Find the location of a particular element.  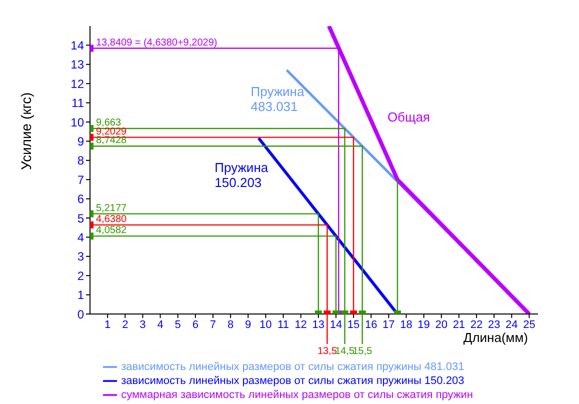

x-tick-label: 11 is located at coordinates (283, 324).